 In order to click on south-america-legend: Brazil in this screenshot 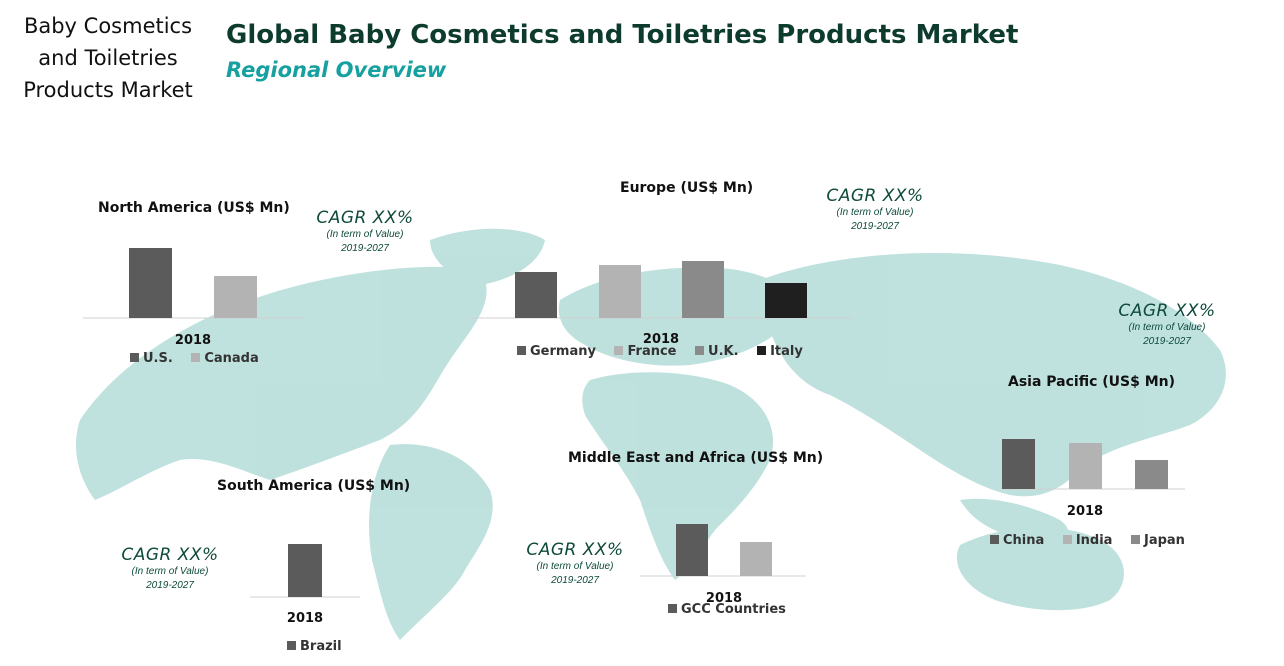, I will do `click(321, 646)`.